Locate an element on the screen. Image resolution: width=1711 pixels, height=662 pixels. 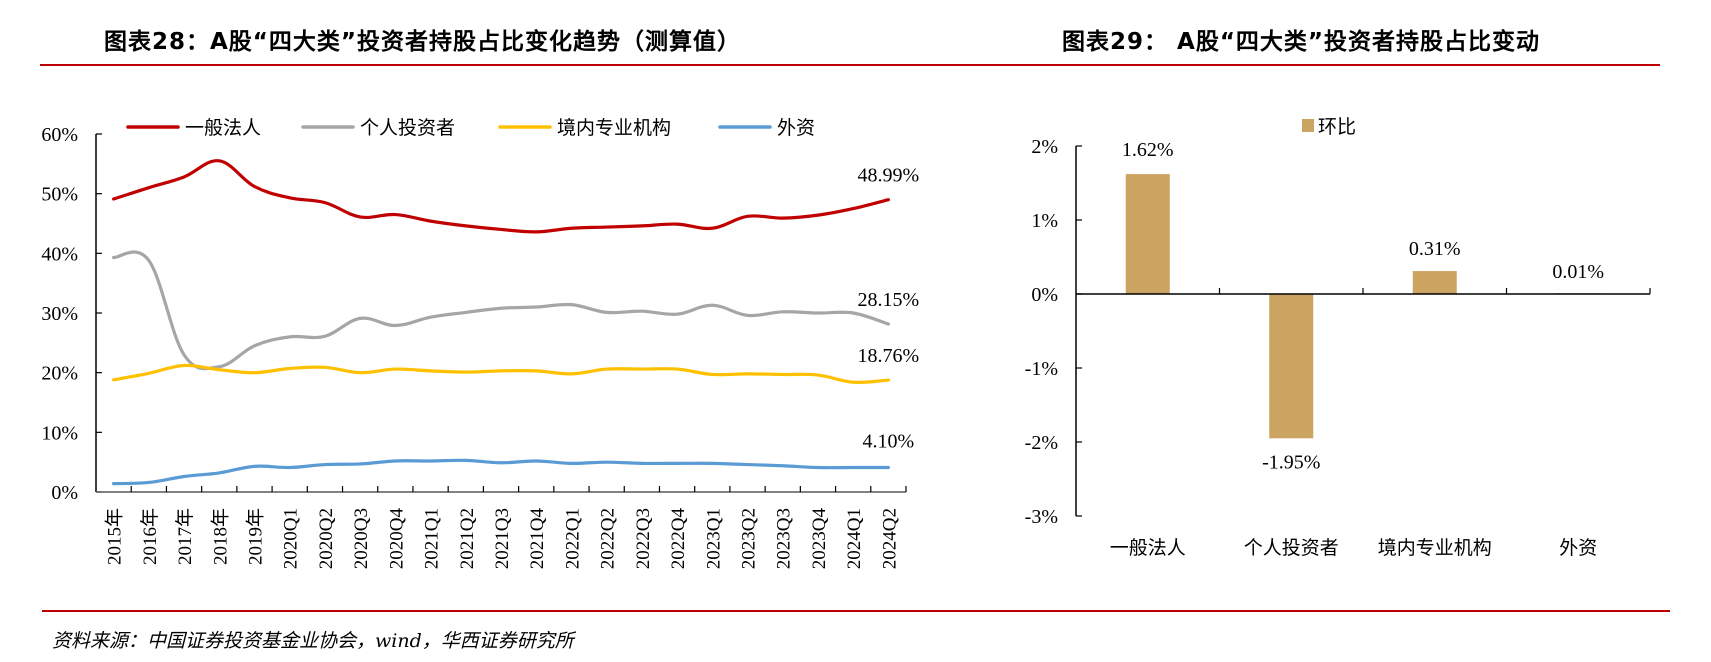
end-value-label: 4.10% is located at coordinates (889, 442).